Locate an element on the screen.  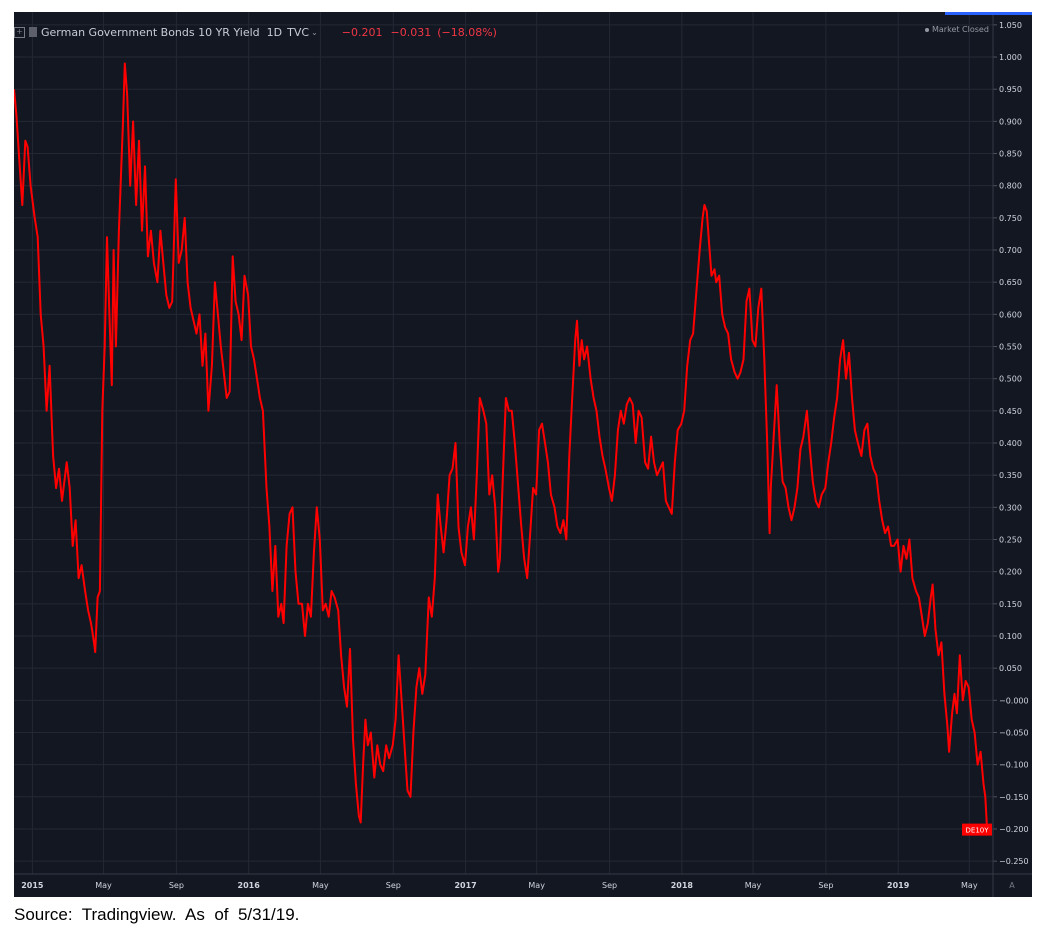
y-tick-label: 0.600 is located at coordinates (1010, 314).